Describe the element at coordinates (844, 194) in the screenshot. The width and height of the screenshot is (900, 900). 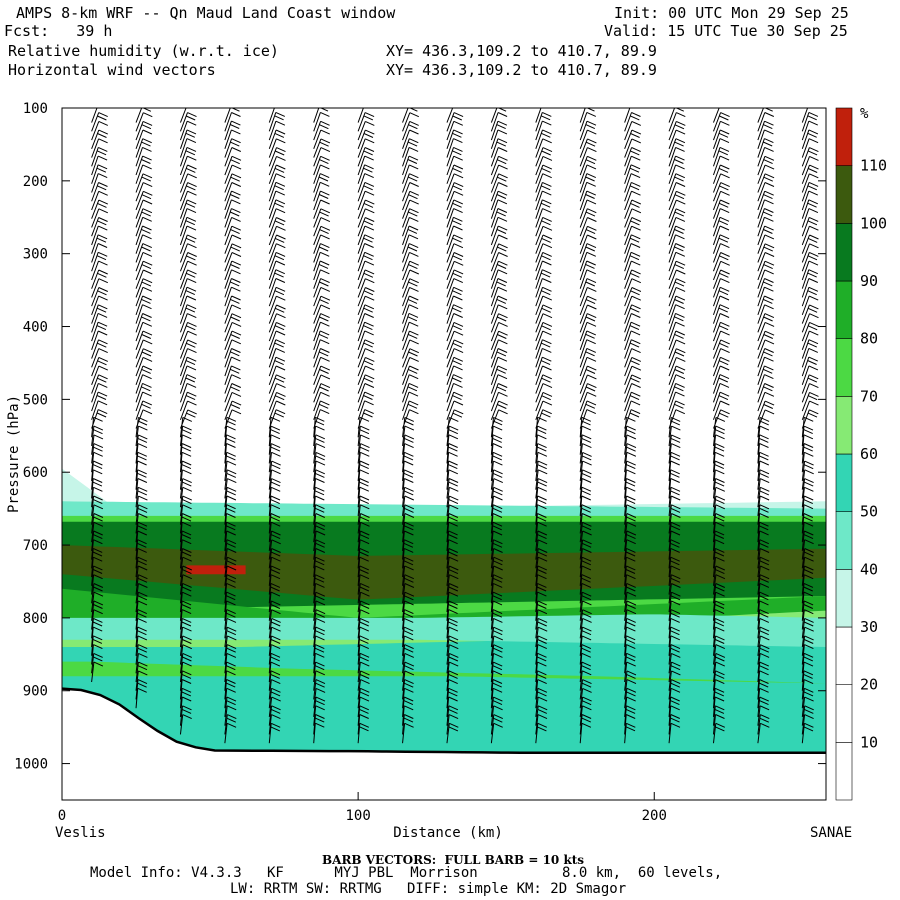
I see `colorbar-segment` at that location.